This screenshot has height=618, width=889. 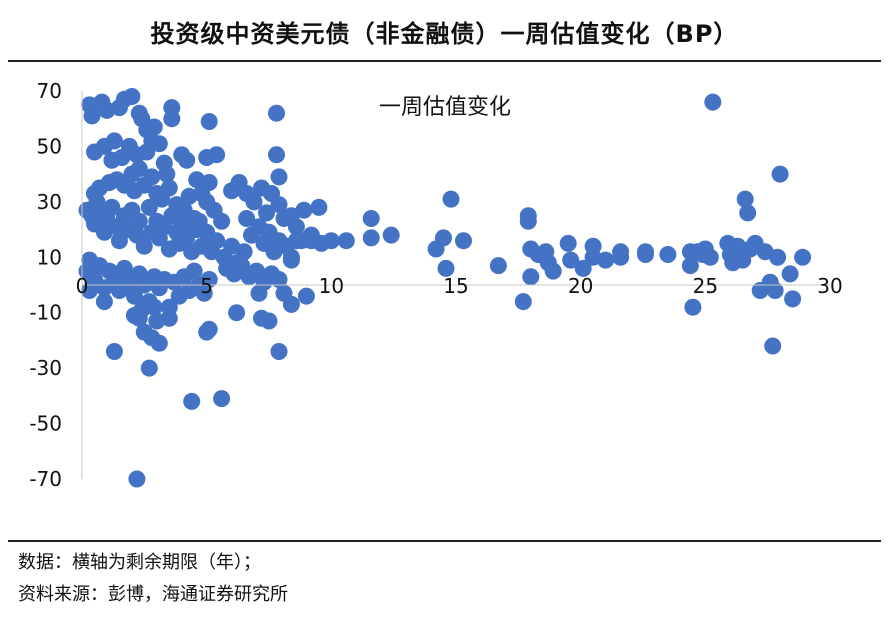 I want to click on y-tick-labels: 70 50 30 10 -10 -30 -50 -70, so click(x=45, y=285).